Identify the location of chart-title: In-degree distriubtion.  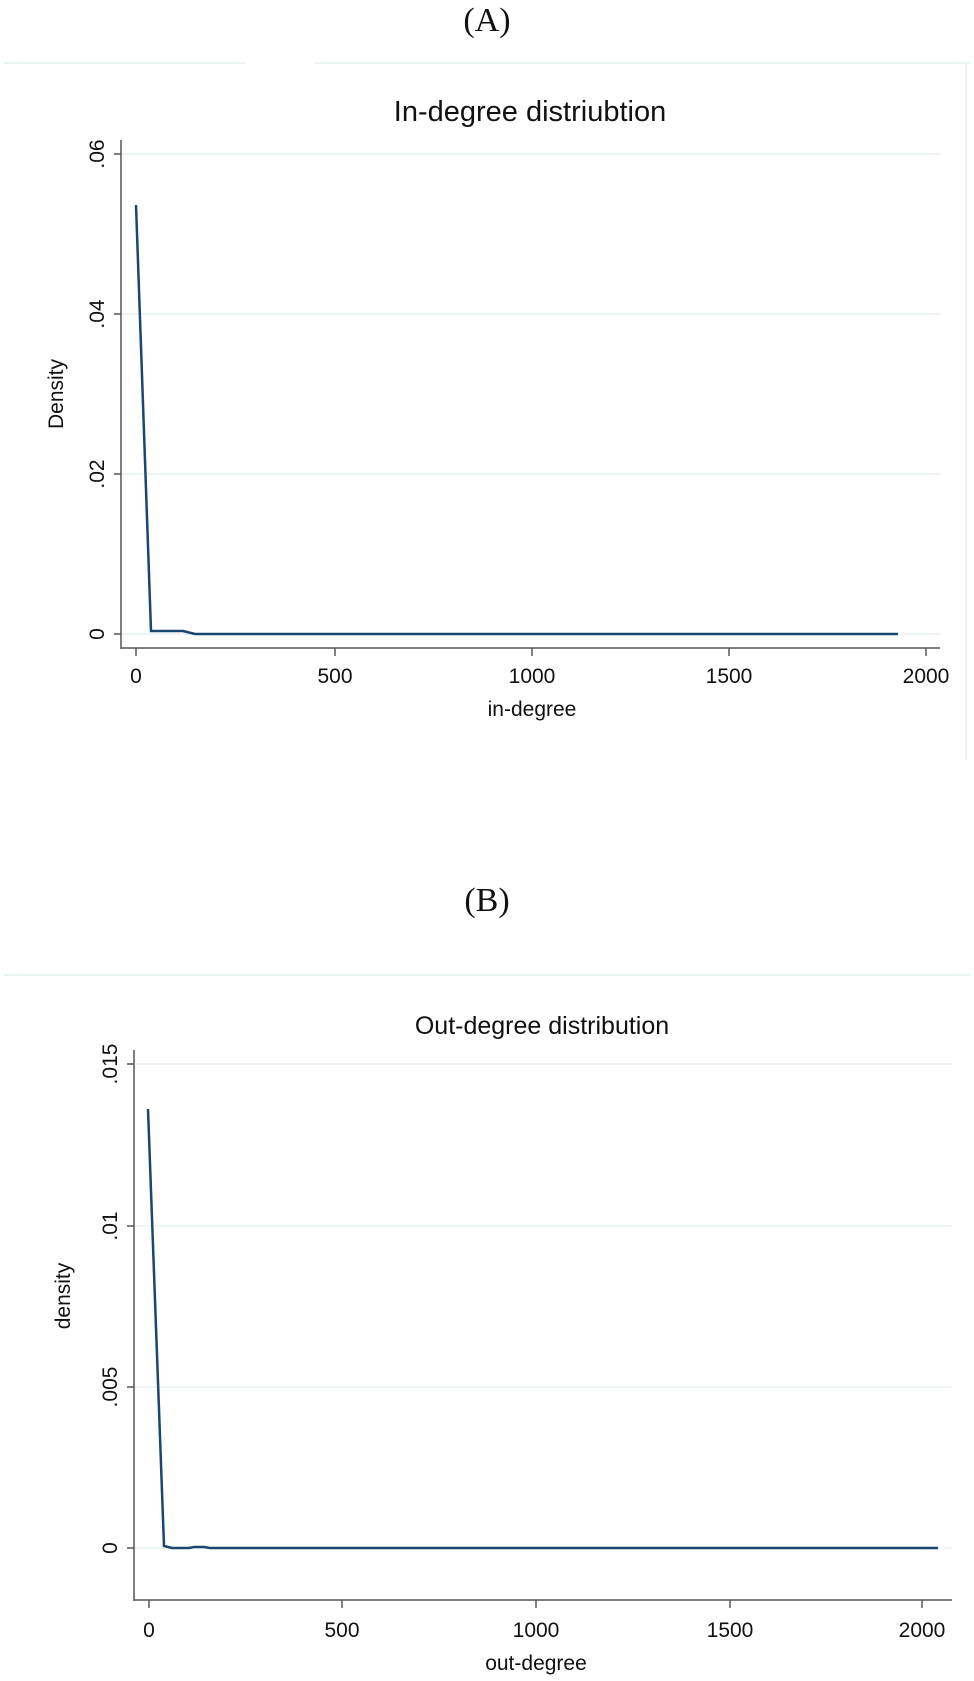
(530, 112).